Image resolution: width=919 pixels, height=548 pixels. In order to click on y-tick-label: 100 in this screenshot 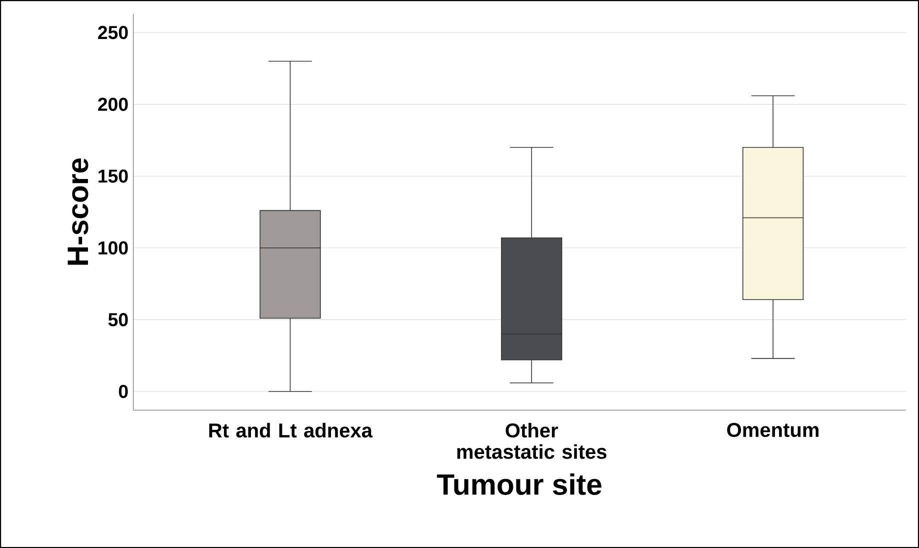, I will do `click(113, 247)`.